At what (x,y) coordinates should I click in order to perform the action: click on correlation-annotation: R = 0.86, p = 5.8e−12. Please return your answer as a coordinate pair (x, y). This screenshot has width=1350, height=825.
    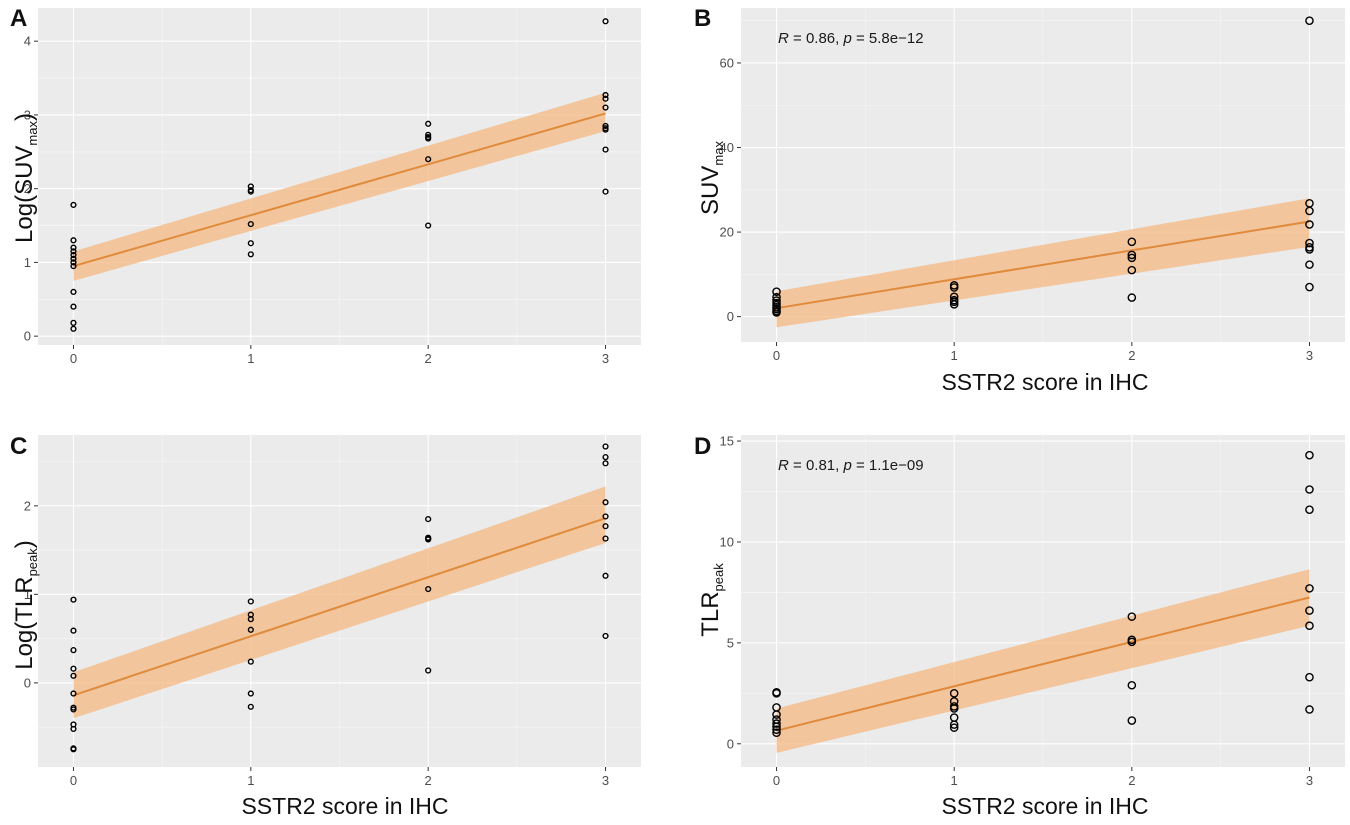
    Looking at the image, I should click on (851, 38).